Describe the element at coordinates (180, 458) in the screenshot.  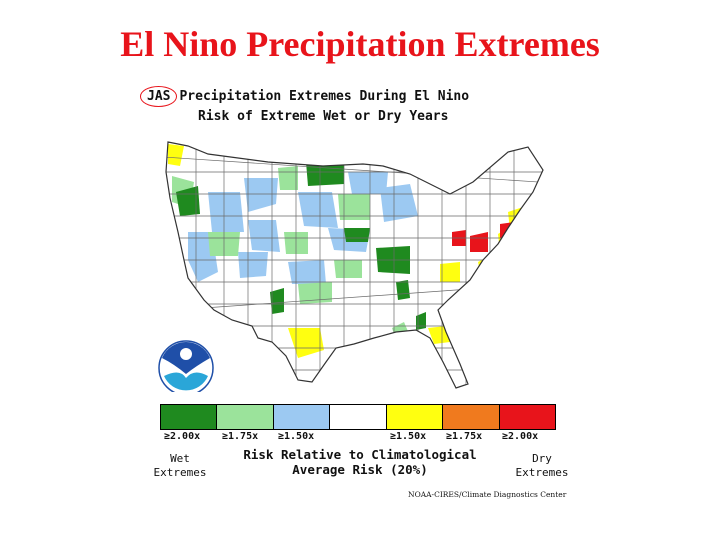
I see `wet-label-line1: Wet` at that location.